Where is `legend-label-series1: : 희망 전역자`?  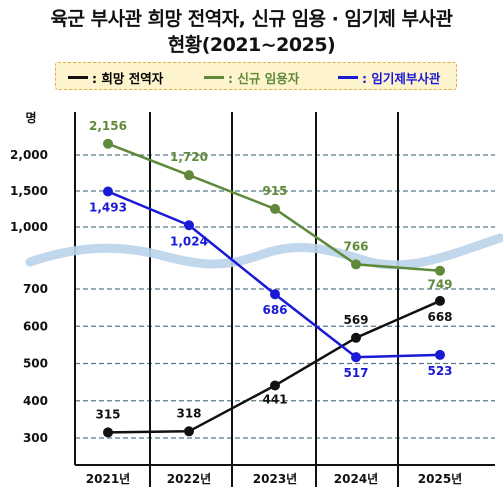 legend-label-series1: : 희망 전역자 is located at coordinates (128, 78).